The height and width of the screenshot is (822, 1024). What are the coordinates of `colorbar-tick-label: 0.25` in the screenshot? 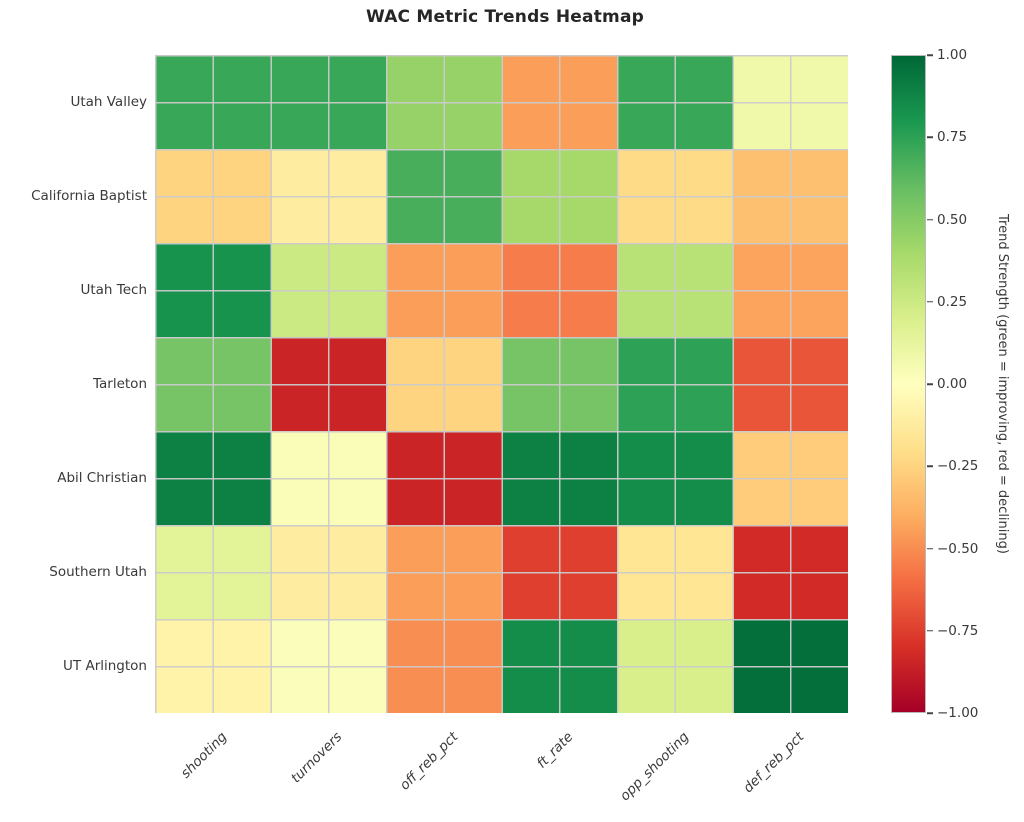 It's located at (952, 301).